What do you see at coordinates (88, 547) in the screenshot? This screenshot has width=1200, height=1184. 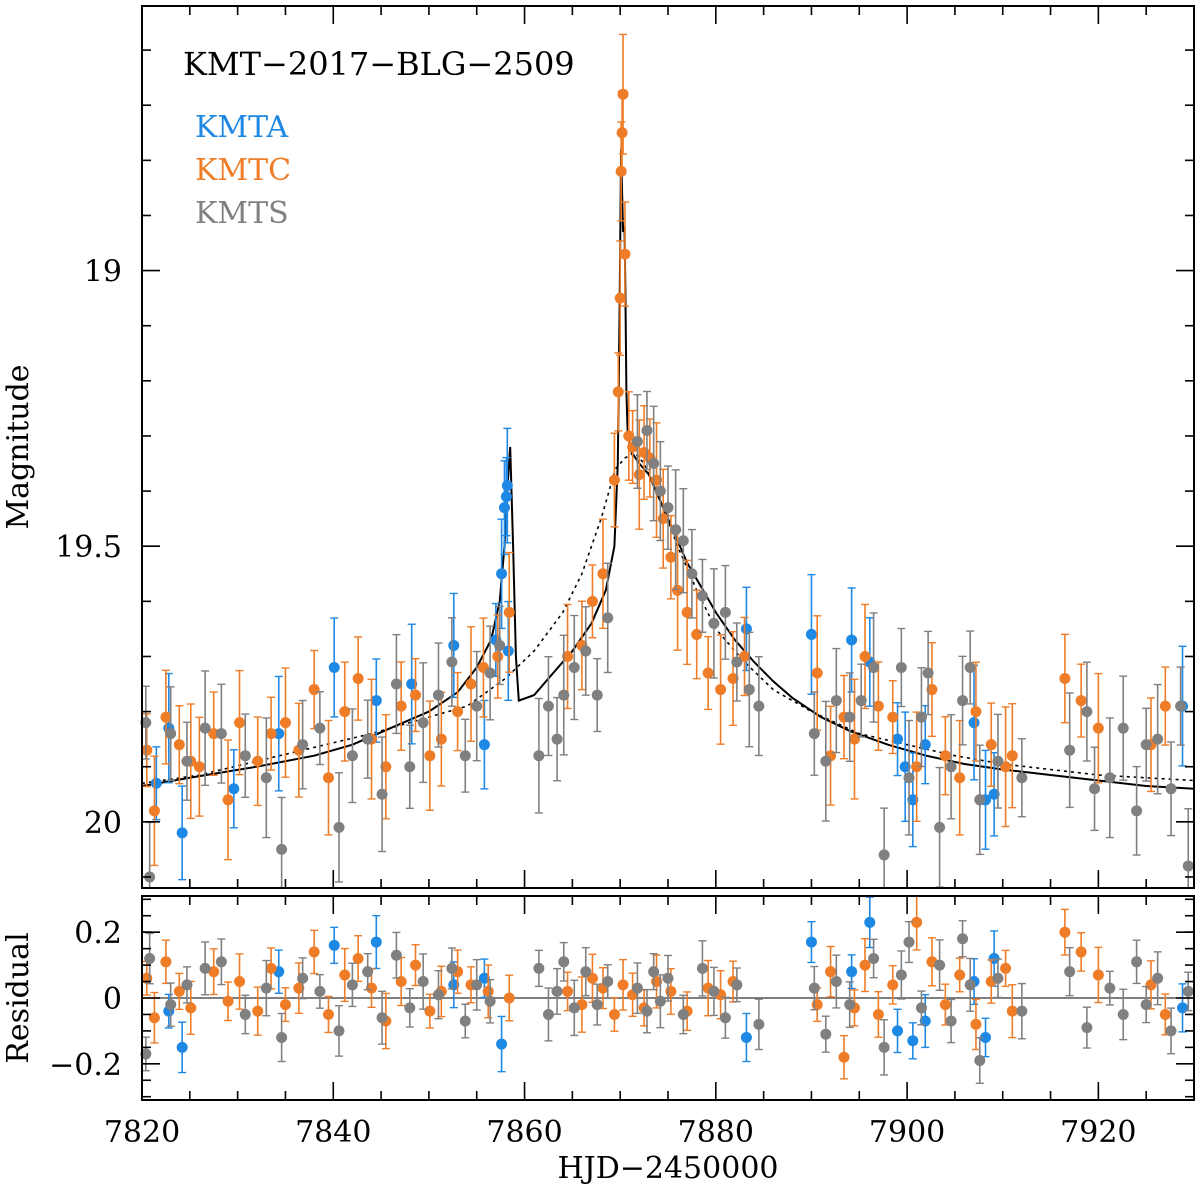 I see `y-tick-label-19-5: 19.5` at bounding box center [88, 547].